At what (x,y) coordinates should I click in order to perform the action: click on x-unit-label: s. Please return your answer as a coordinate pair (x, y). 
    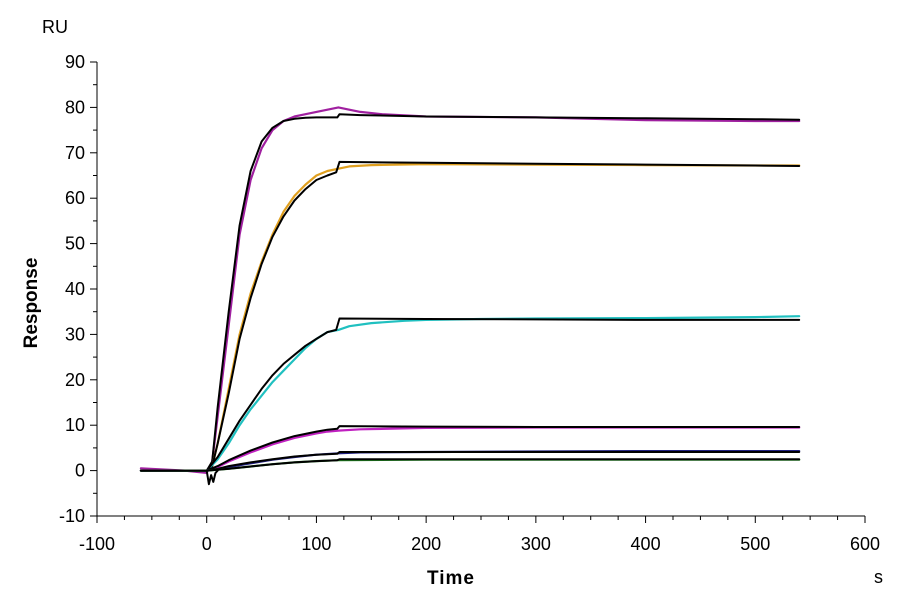
    Looking at the image, I should click on (878, 577).